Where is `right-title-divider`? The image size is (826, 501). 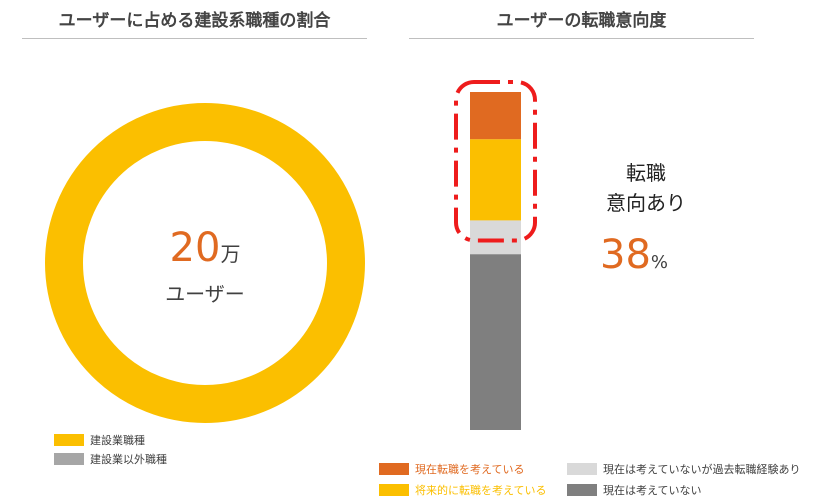
right-title-divider is located at coordinates (581, 38).